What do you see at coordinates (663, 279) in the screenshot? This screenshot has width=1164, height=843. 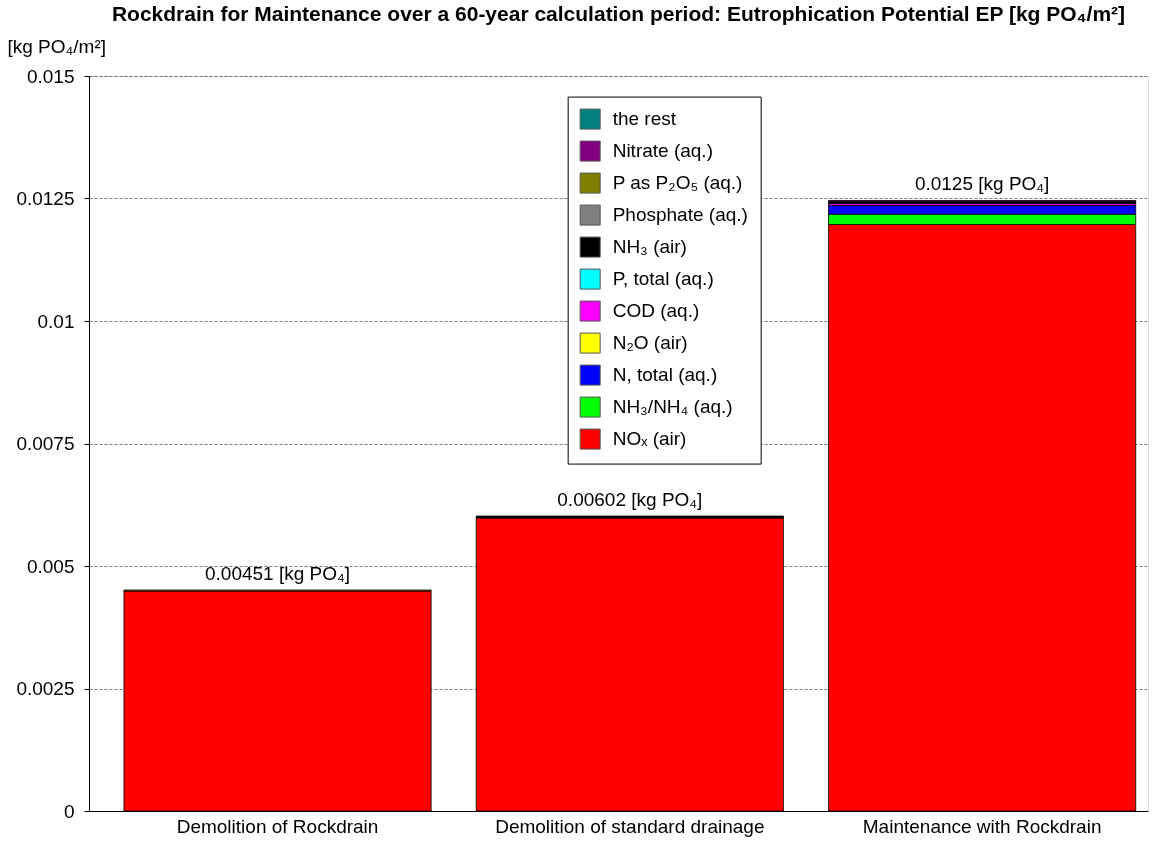 I see `legend-label: P, total (aq.)` at bounding box center [663, 279].